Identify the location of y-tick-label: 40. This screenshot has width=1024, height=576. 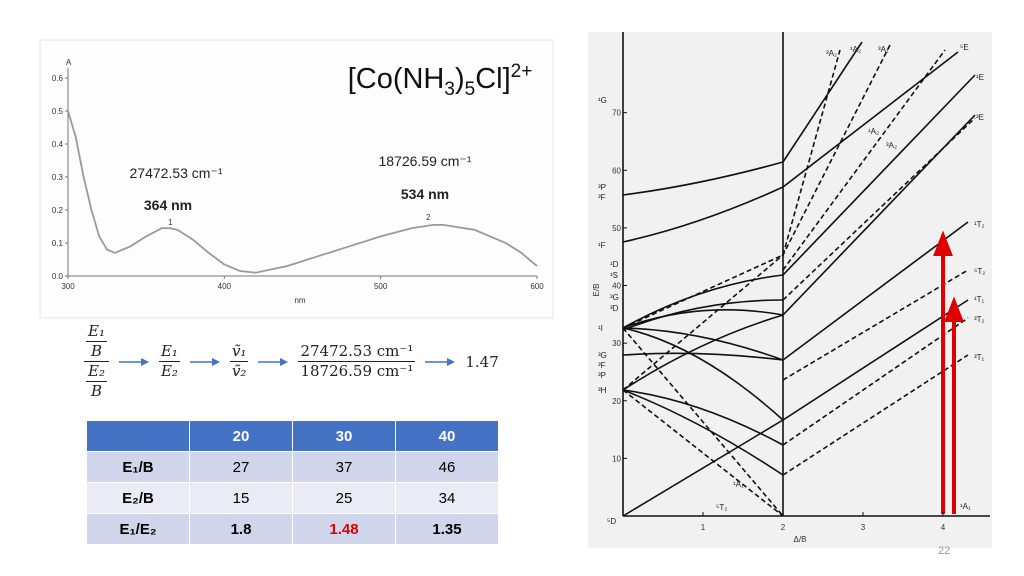
(616, 286).